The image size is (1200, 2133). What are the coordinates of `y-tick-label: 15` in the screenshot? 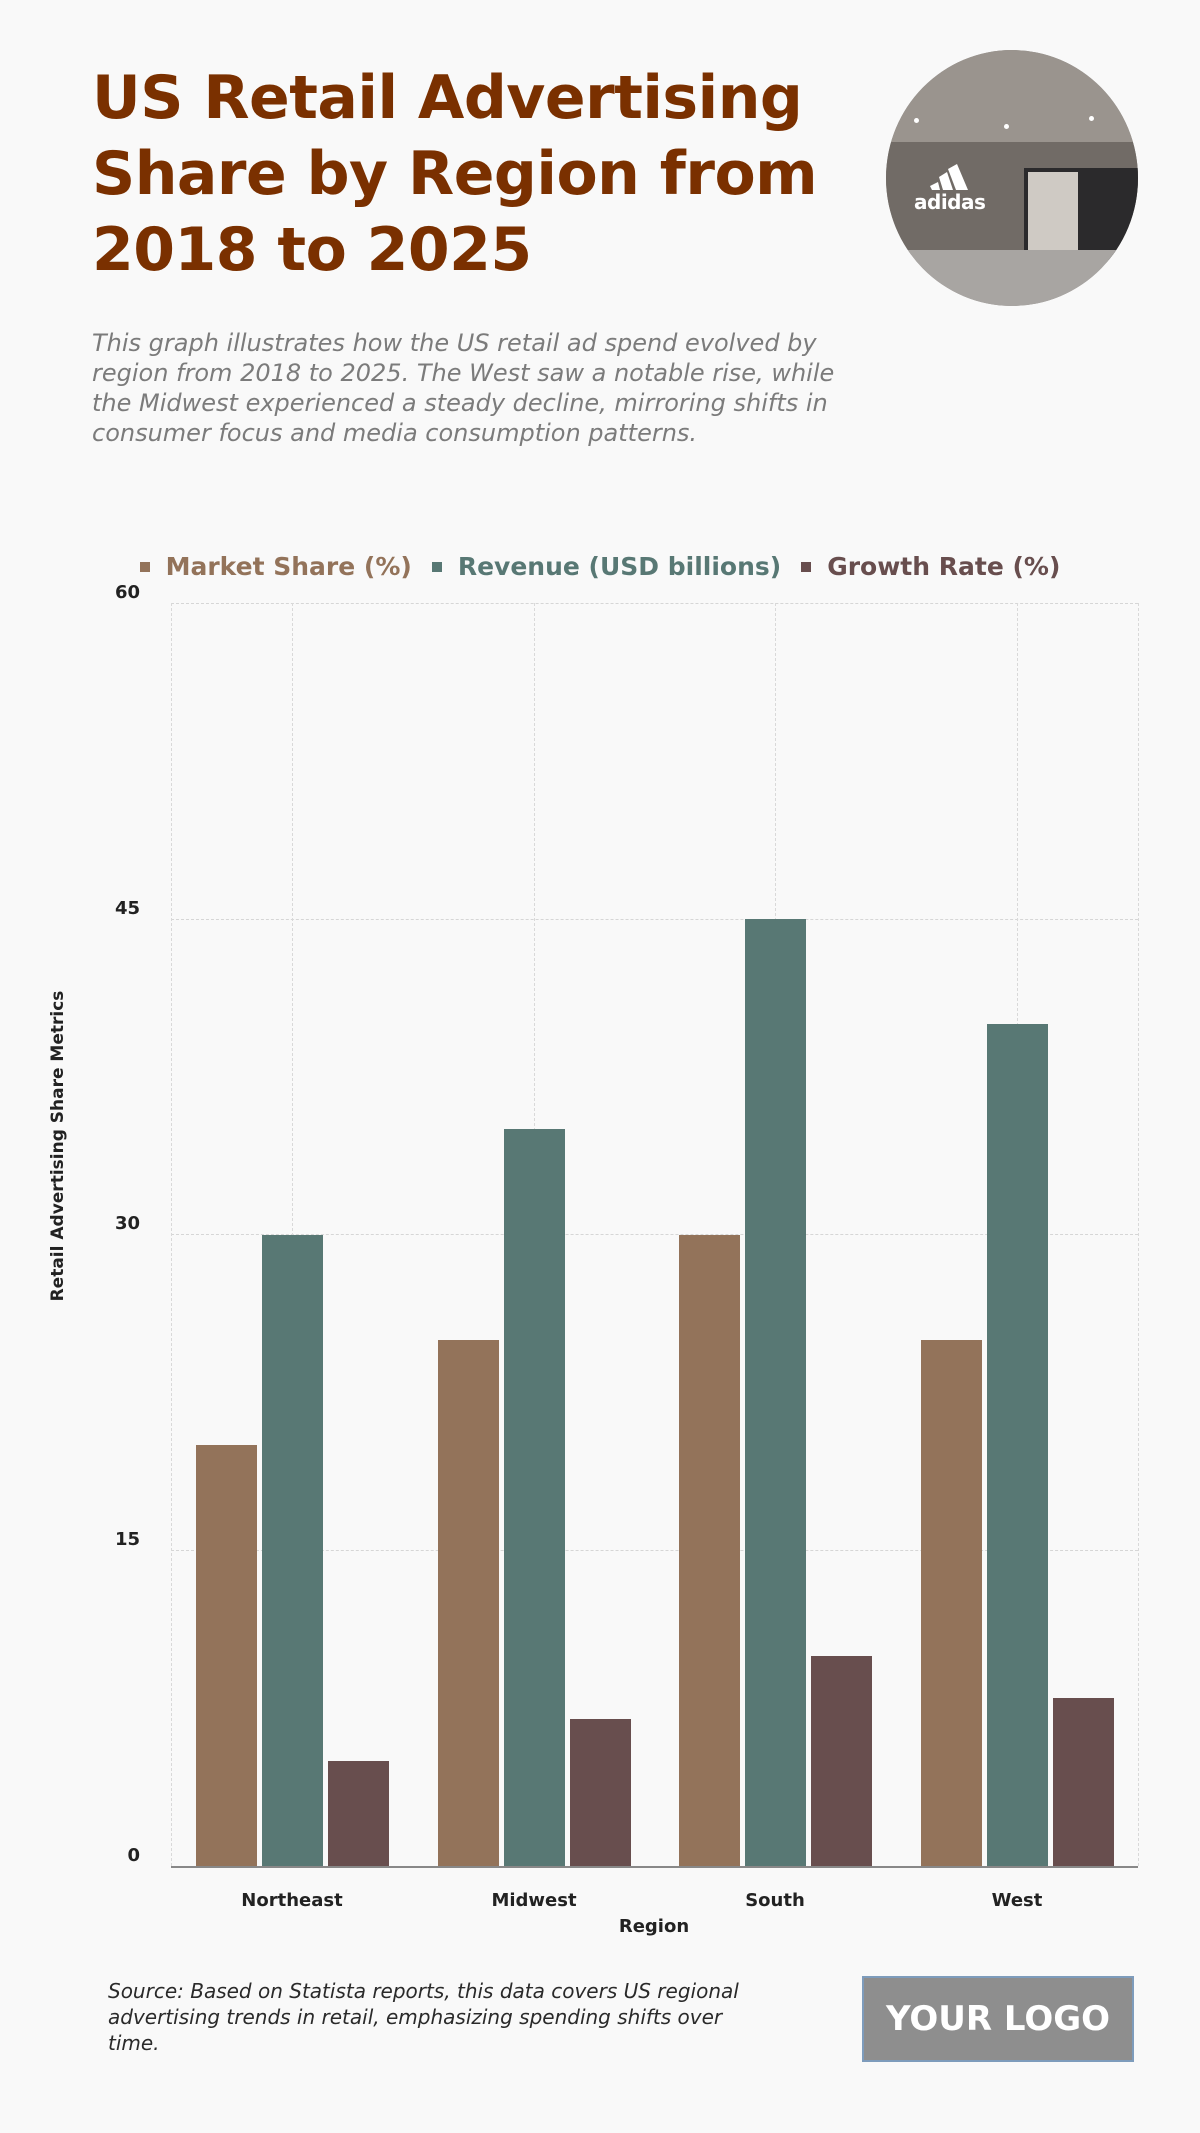 It's located at (127, 1539).